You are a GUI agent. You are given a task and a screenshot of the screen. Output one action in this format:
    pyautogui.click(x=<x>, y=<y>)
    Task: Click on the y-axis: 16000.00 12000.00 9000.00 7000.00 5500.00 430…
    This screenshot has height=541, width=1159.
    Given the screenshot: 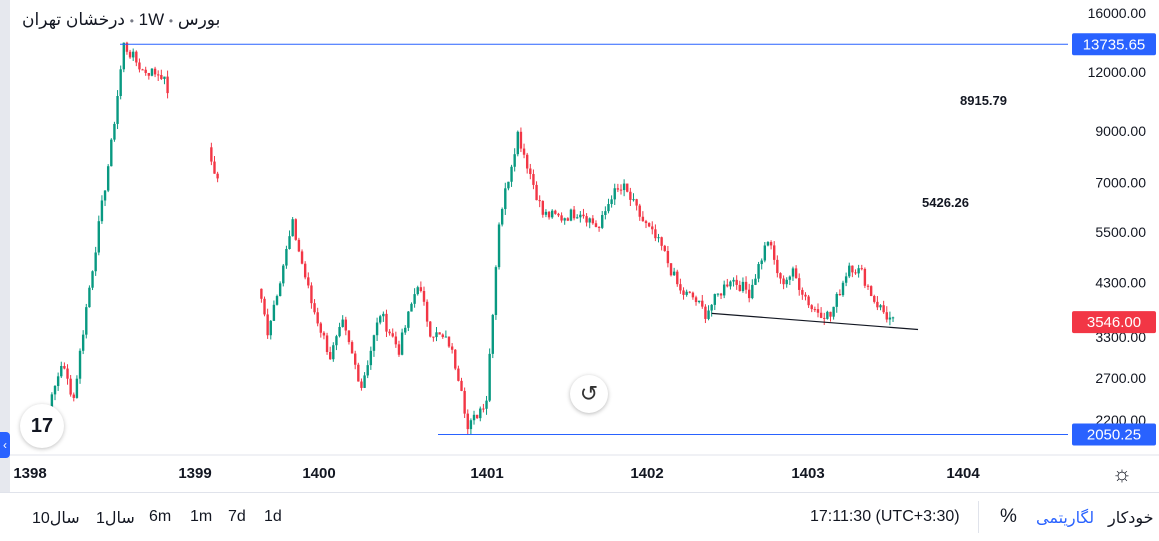 What is the action you would take?
    pyautogui.click(x=1117, y=216)
    